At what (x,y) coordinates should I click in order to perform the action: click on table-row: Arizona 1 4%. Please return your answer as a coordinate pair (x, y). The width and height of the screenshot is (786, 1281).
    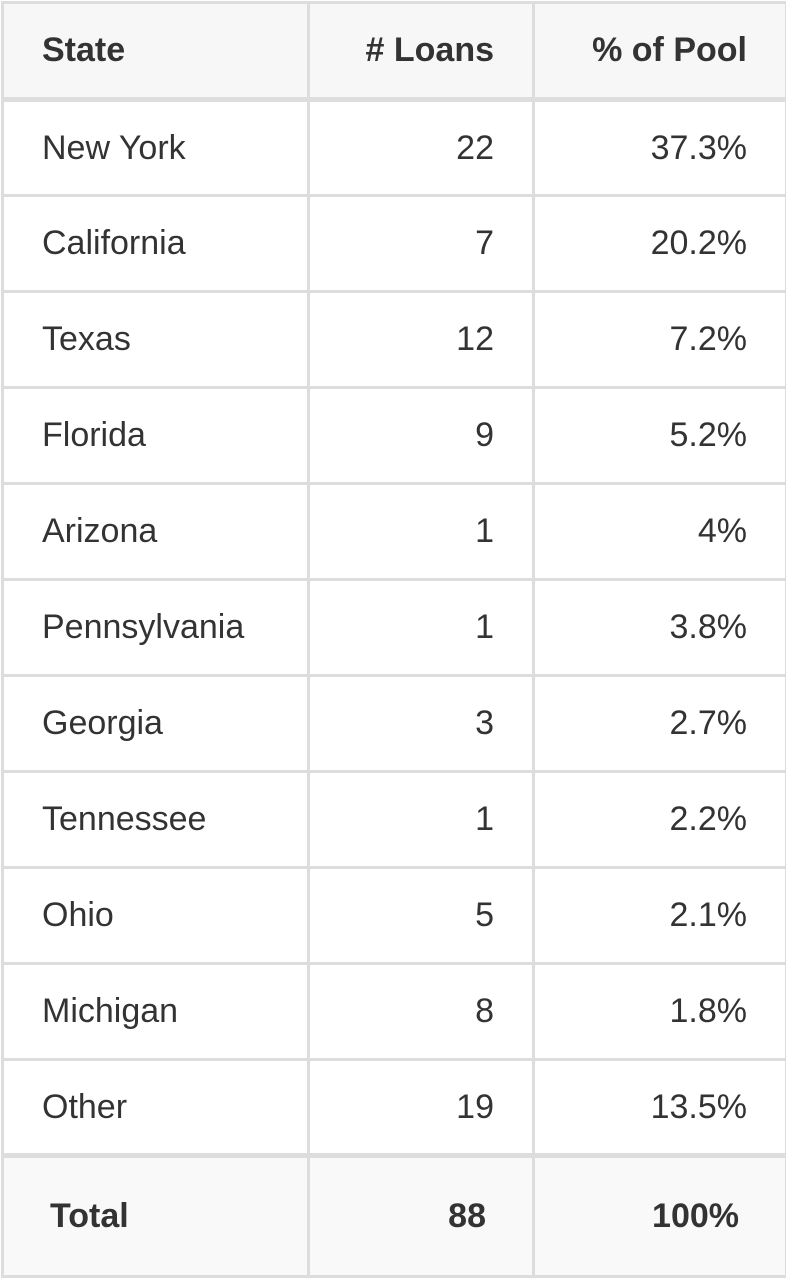
    Looking at the image, I should click on (393, 531).